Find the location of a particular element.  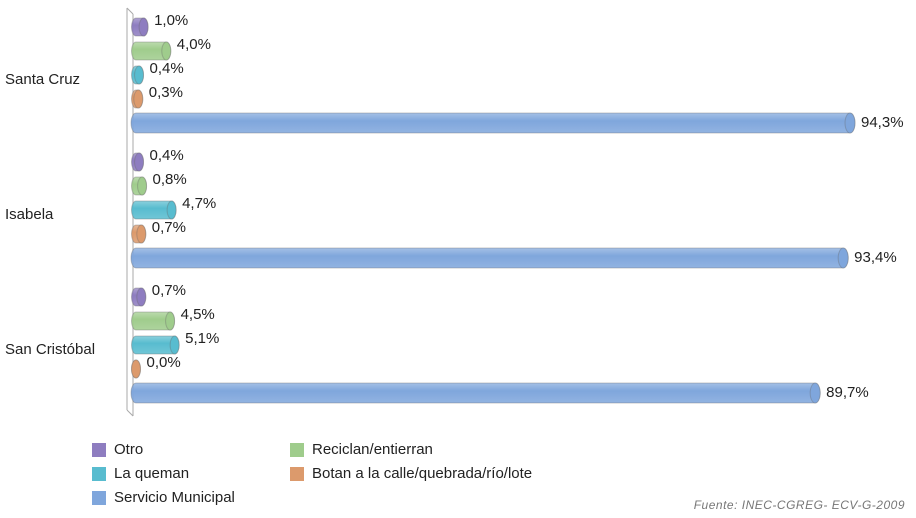

y-tick-label: San Cristóbal is located at coordinates (50, 349).